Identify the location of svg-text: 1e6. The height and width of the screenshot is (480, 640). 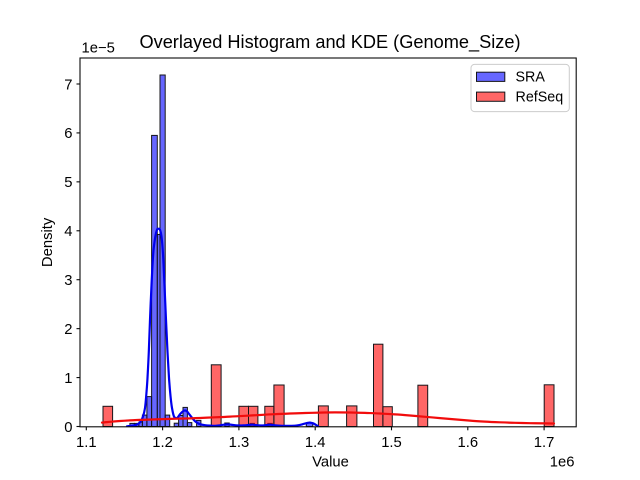
(562, 463).